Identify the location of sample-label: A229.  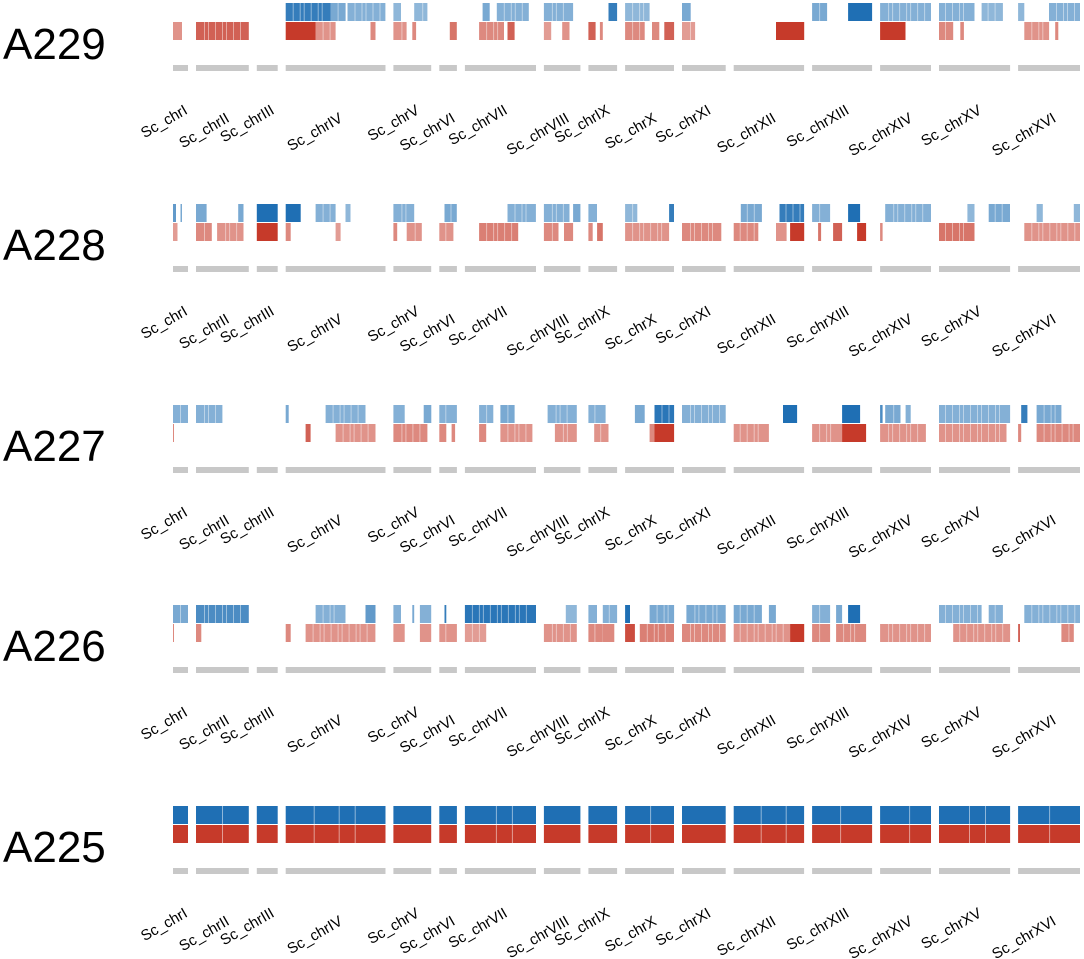
(54, 44).